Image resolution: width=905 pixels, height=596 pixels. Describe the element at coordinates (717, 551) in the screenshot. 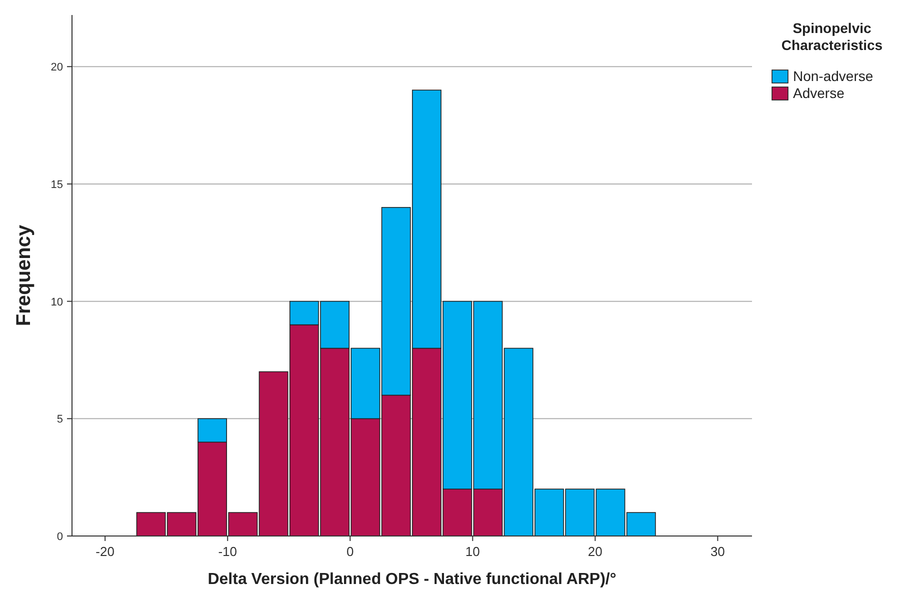

I see `x-tick-label: 30` at that location.